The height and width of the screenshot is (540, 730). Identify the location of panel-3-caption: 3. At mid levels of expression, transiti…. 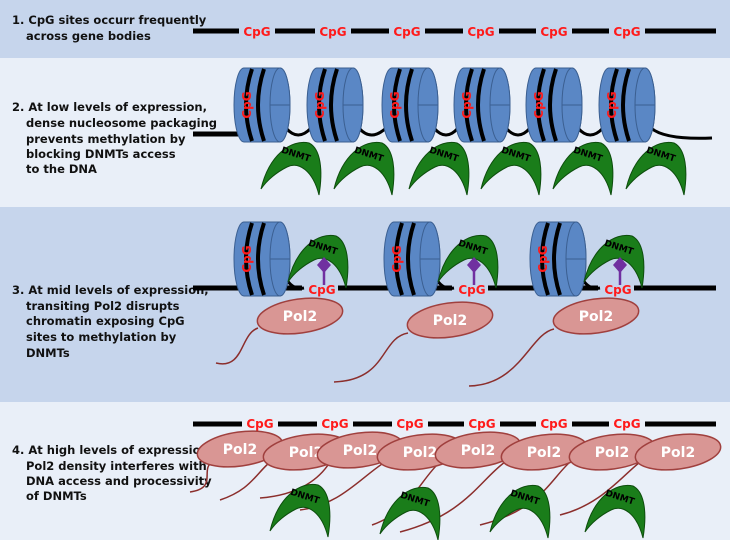
(112, 321).